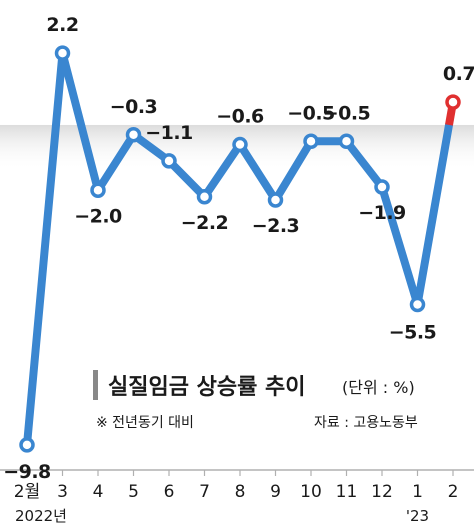 Image resolution: width=474 pixels, height=526 pixels. What do you see at coordinates (382, 492) in the screenshot?
I see `x-tick-label: 12` at bounding box center [382, 492].